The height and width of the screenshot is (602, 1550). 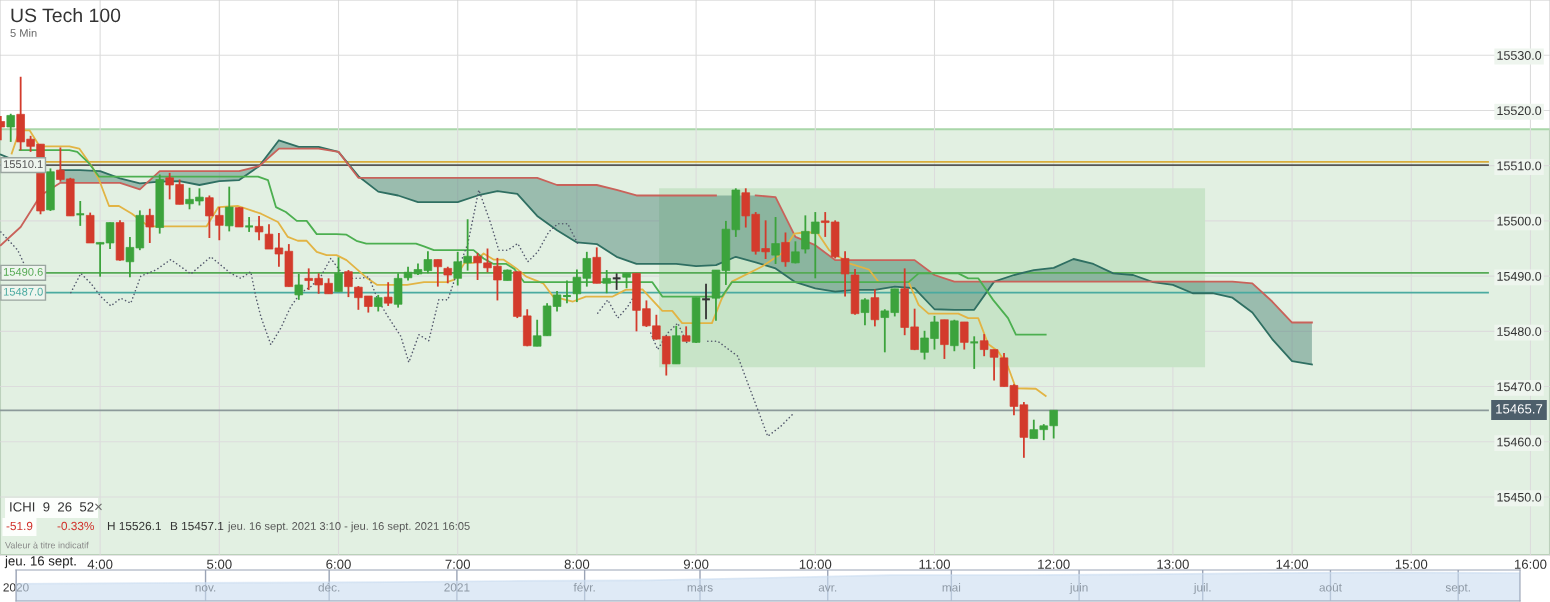 What do you see at coordinates (23, 271) in the screenshot?
I see `ref-line-label: 15490.6` at bounding box center [23, 271].